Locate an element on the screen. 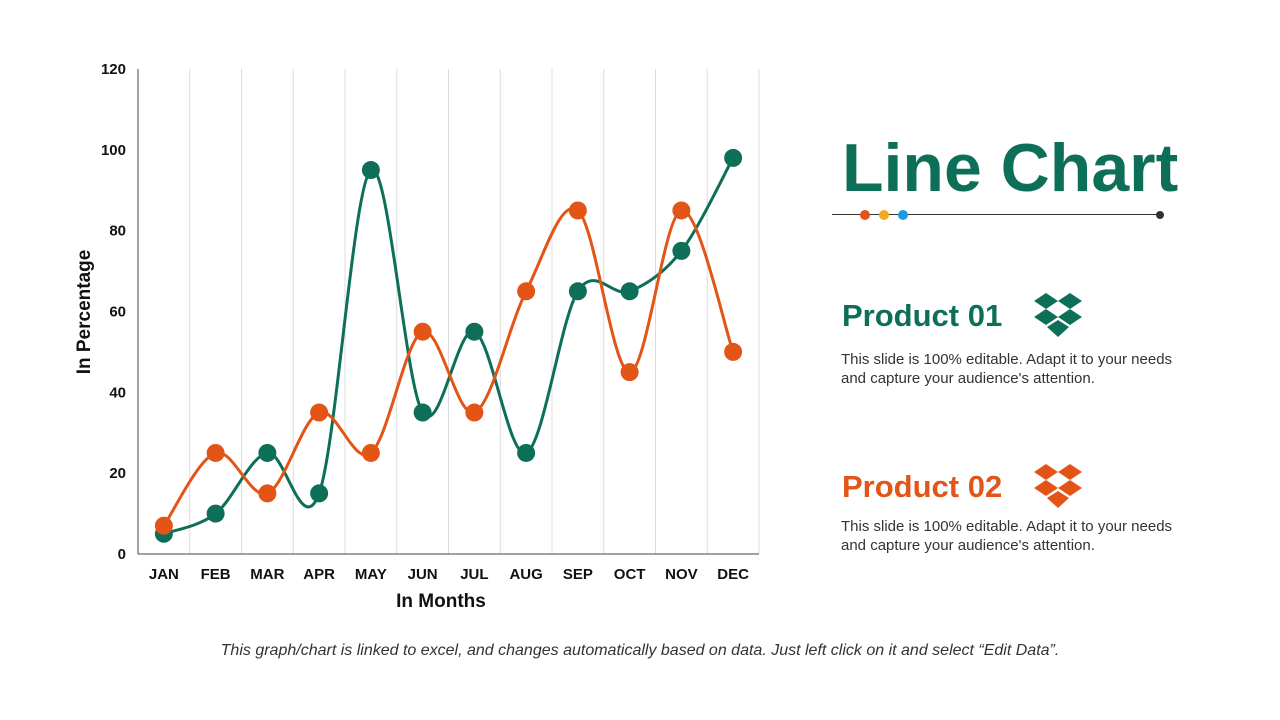 Image resolution: width=1280 pixels, height=720 pixels. product-02-title: Product 02 is located at coordinates (922, 486).